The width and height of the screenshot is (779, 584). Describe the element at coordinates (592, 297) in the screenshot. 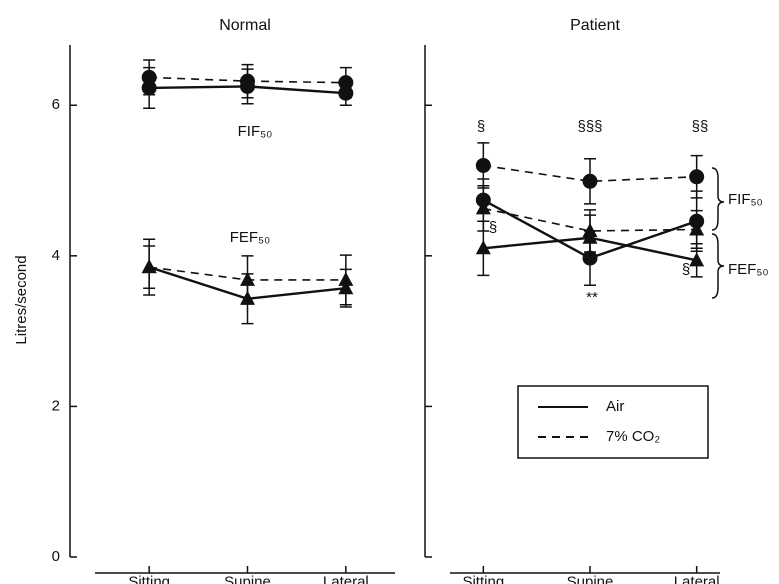

I see `annotation: **` at that location.